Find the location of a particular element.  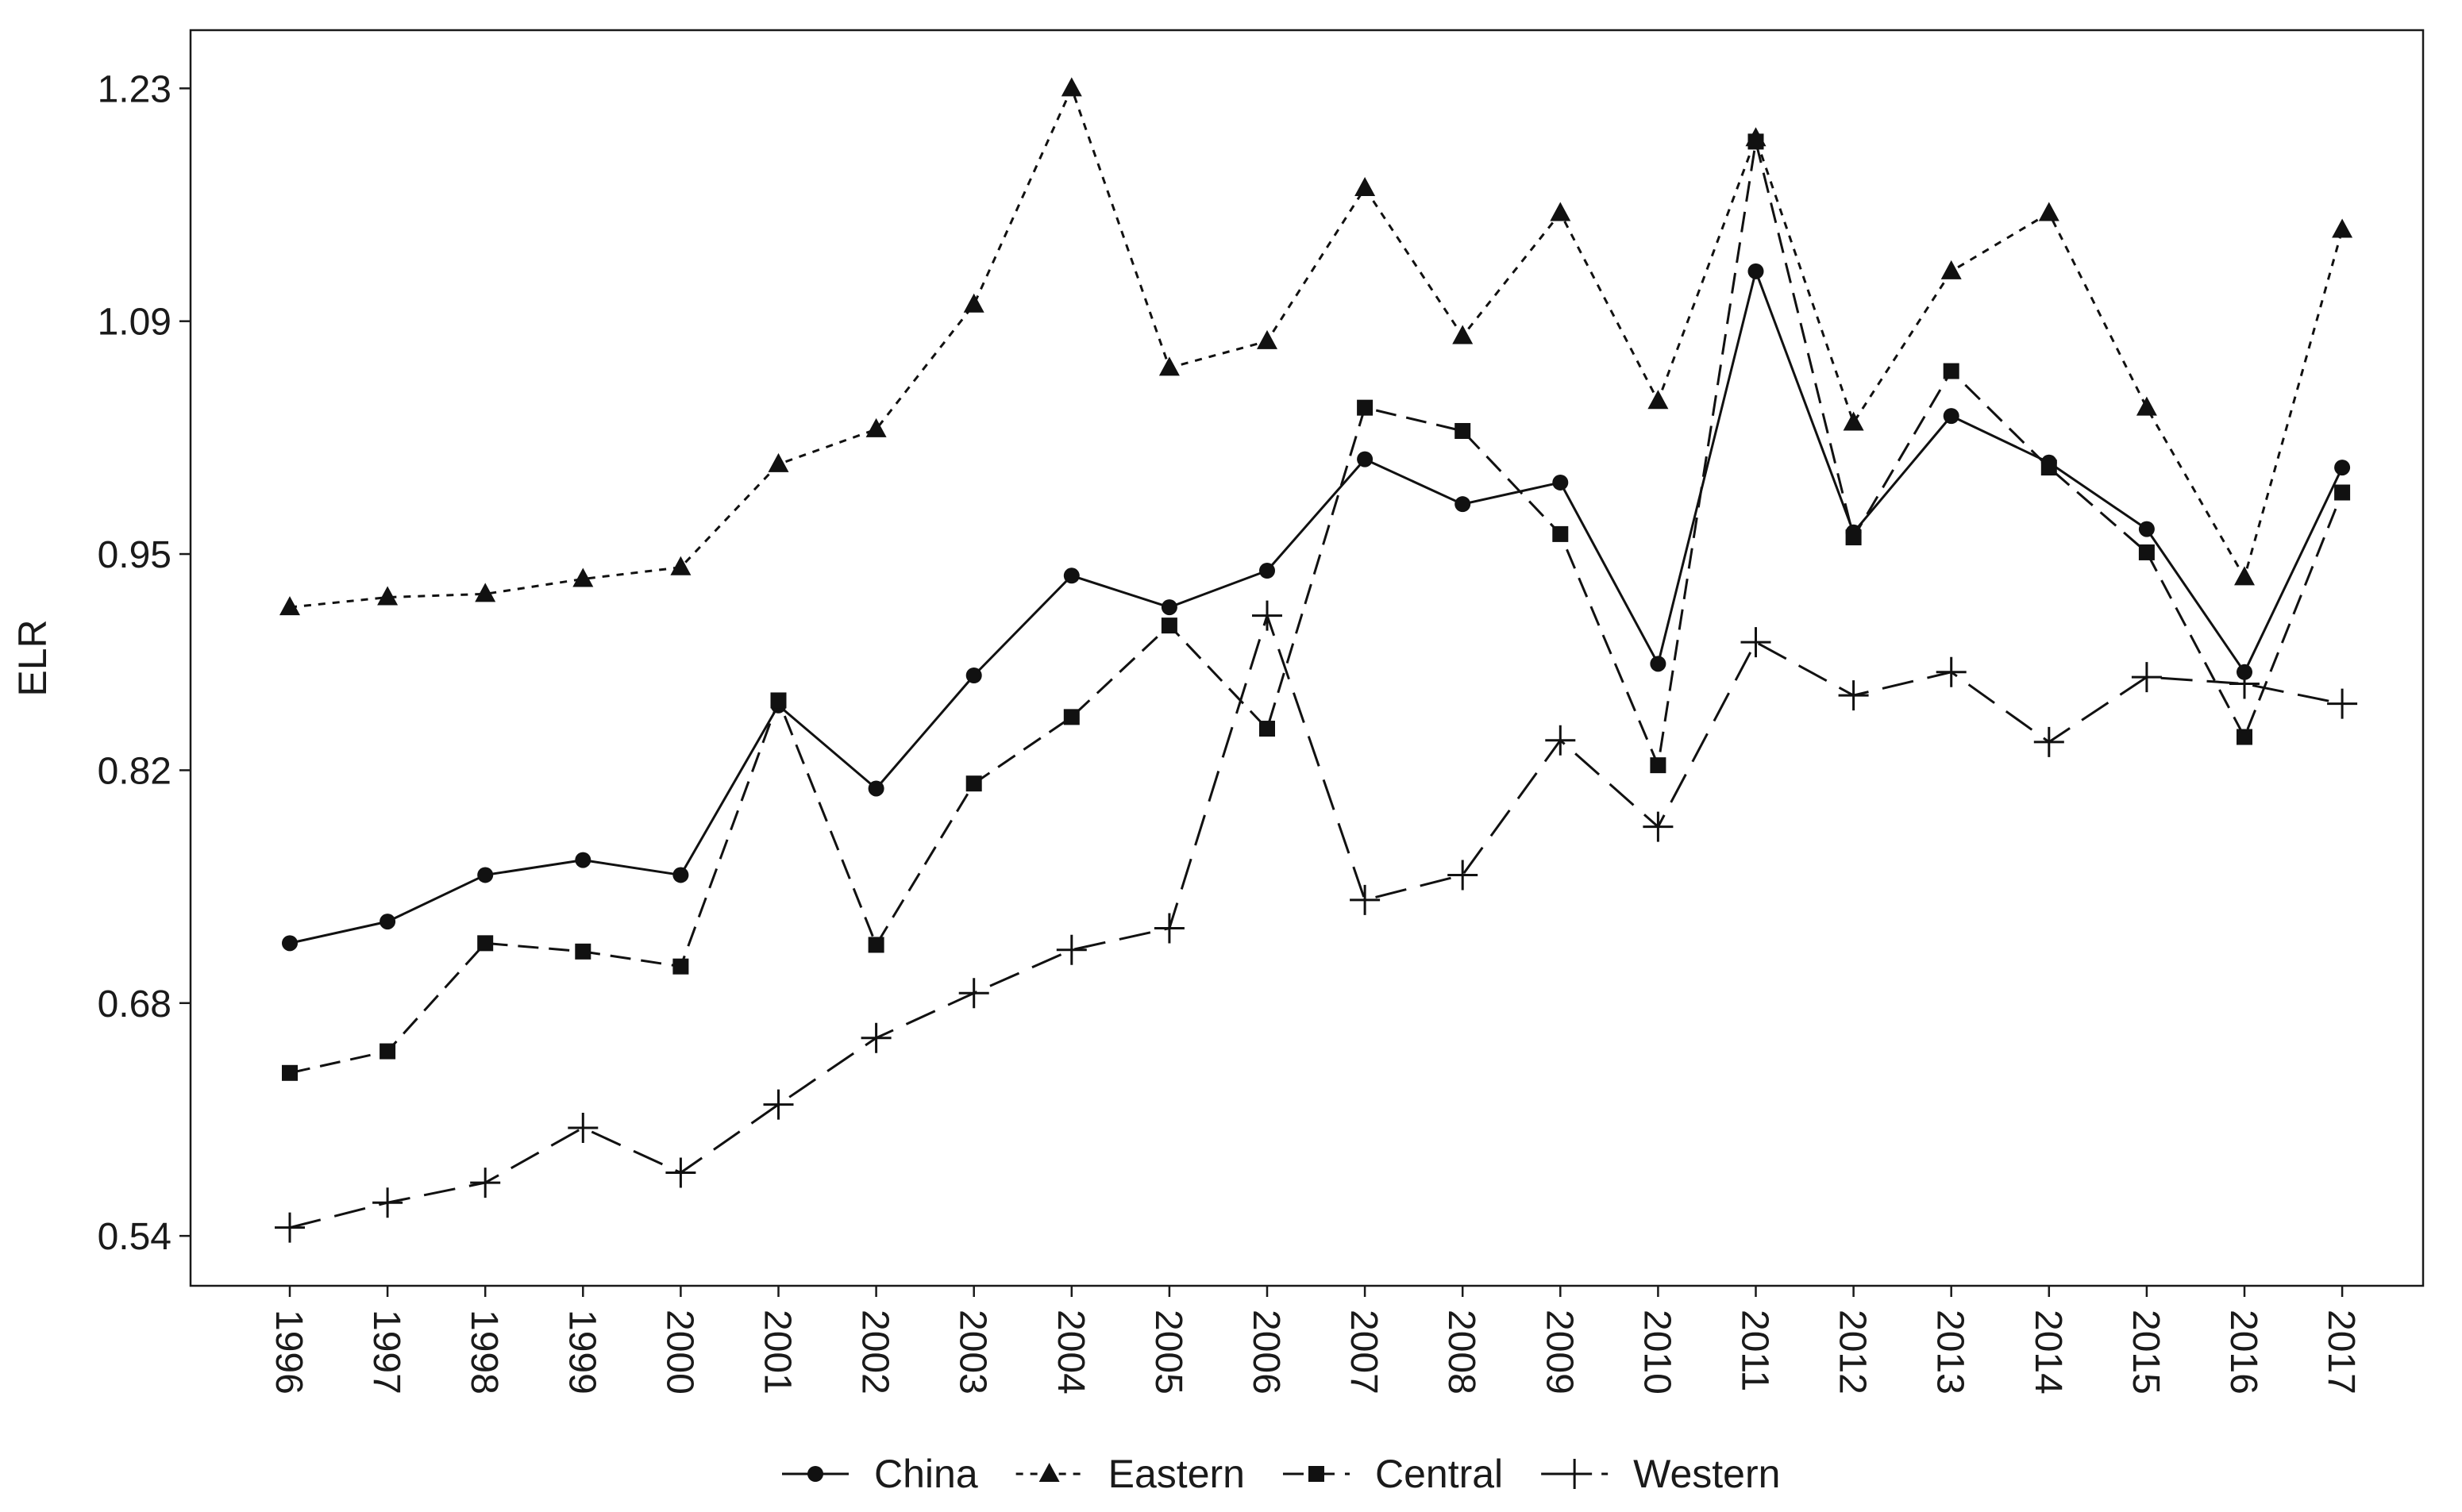

x-tick-label: 2003 is located at coordinates (973, 1352).